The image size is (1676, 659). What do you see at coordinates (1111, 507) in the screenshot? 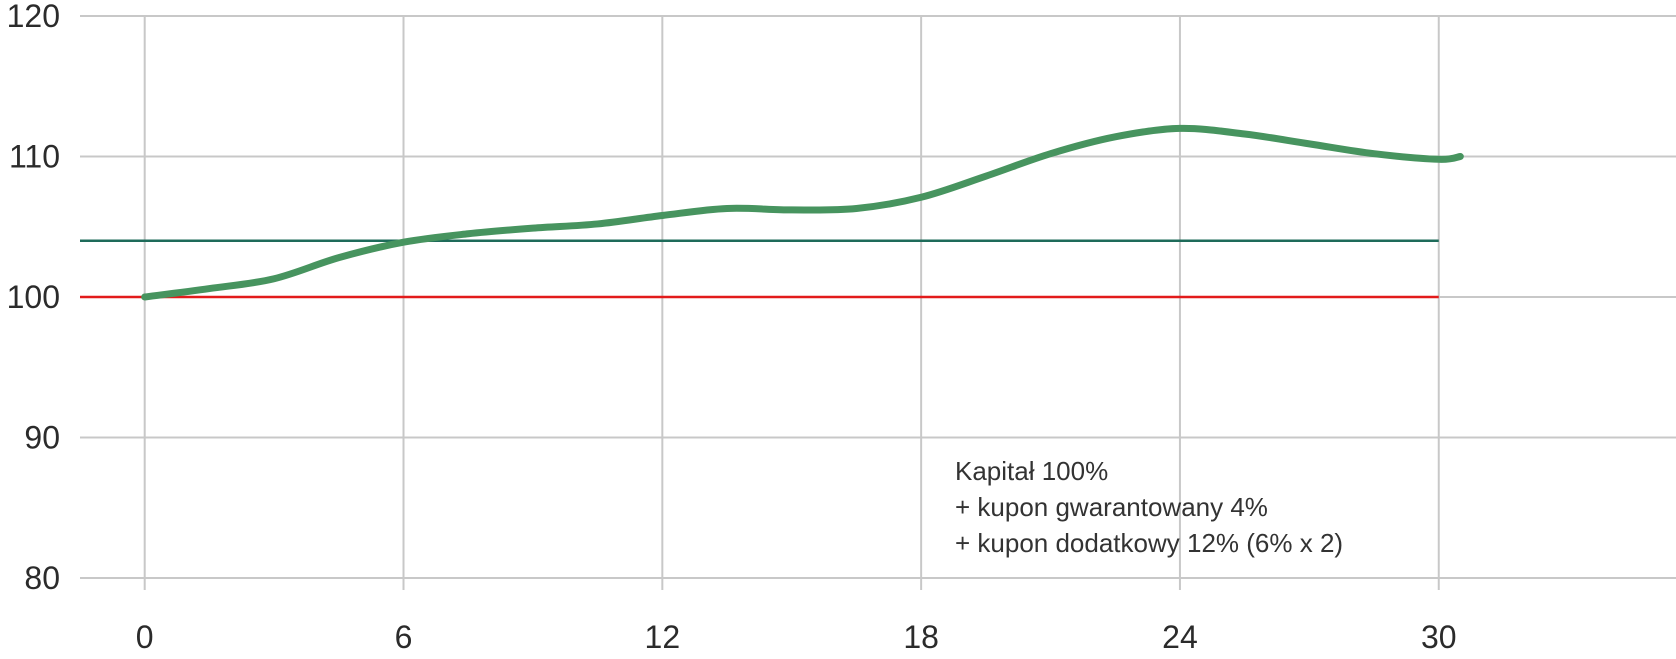
I see `annotation-line: + kupon gwarantowany 4%` at bounding box center [1111, 507].